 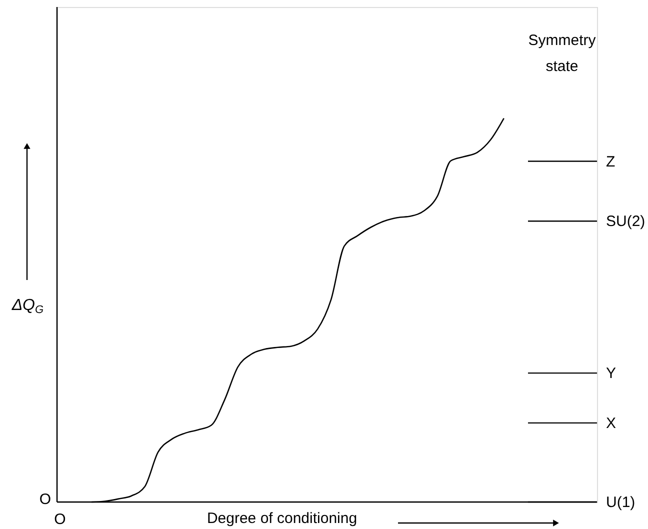 What do you see at coordinates (611, 373) in the screenshot?
I see `ref-line-label: Y` at bounding box center [611, 373].